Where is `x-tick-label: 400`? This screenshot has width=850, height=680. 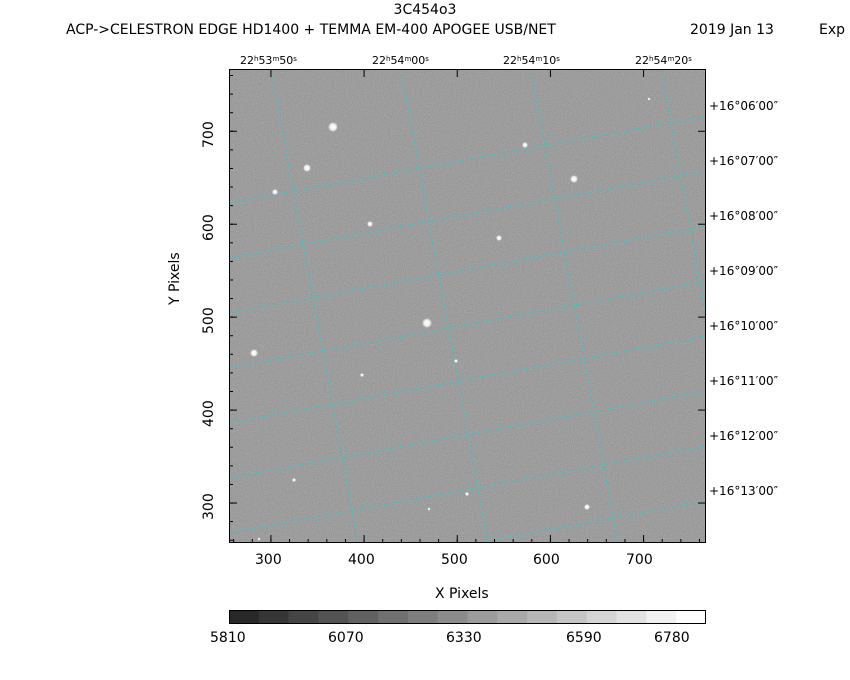 x-tick-label: 400 is located at coordinates (361, 560).